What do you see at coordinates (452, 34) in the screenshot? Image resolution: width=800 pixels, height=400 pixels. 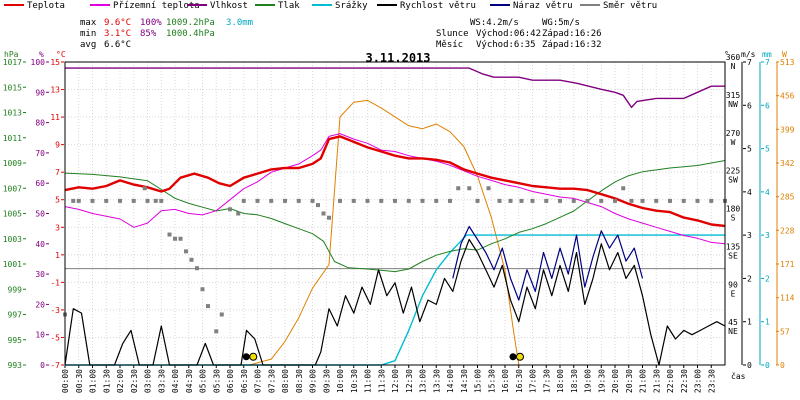 I see `stat-sun-label: Slunce` at bounding box center [452, 34].